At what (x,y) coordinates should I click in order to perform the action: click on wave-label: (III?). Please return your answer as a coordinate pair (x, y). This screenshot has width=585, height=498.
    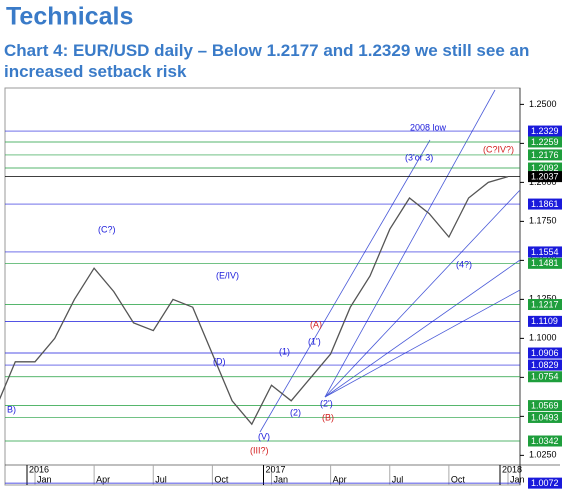
    Looking at the image, I should click on (259, 450).